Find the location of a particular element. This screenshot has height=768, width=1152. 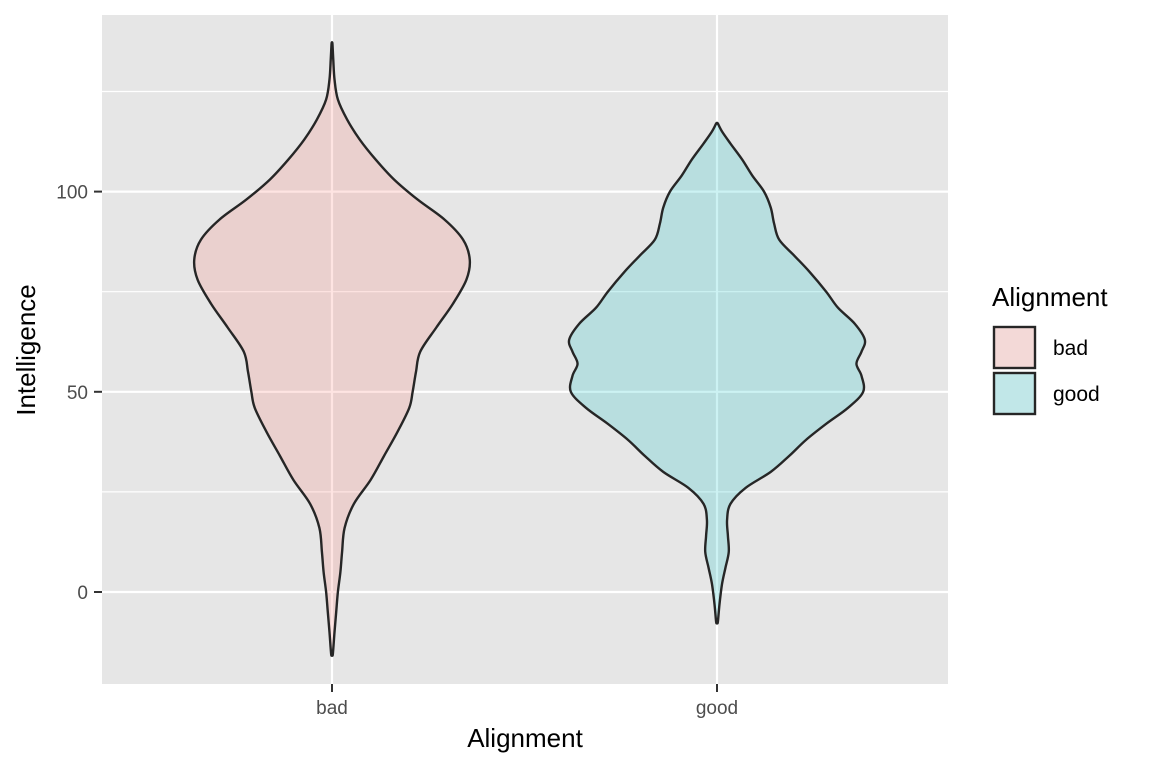

legend-swatch-good is located at coordinates (1014, 393).